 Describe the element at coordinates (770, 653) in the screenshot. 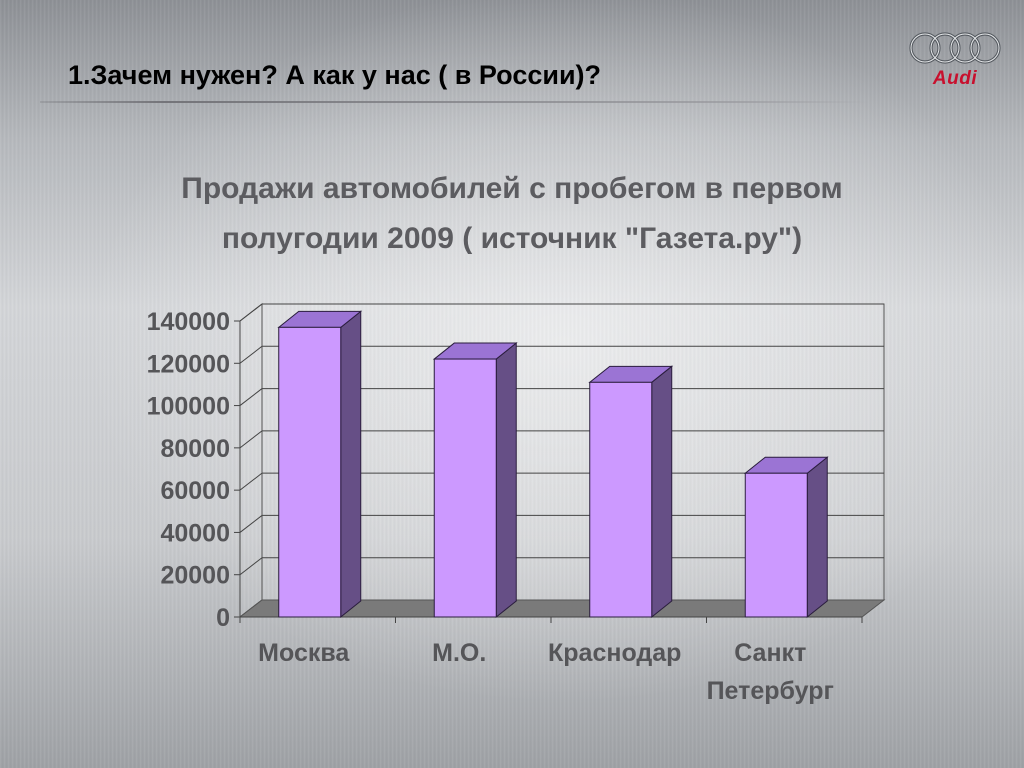

I see `x-tick-label: Санкт` at that location.